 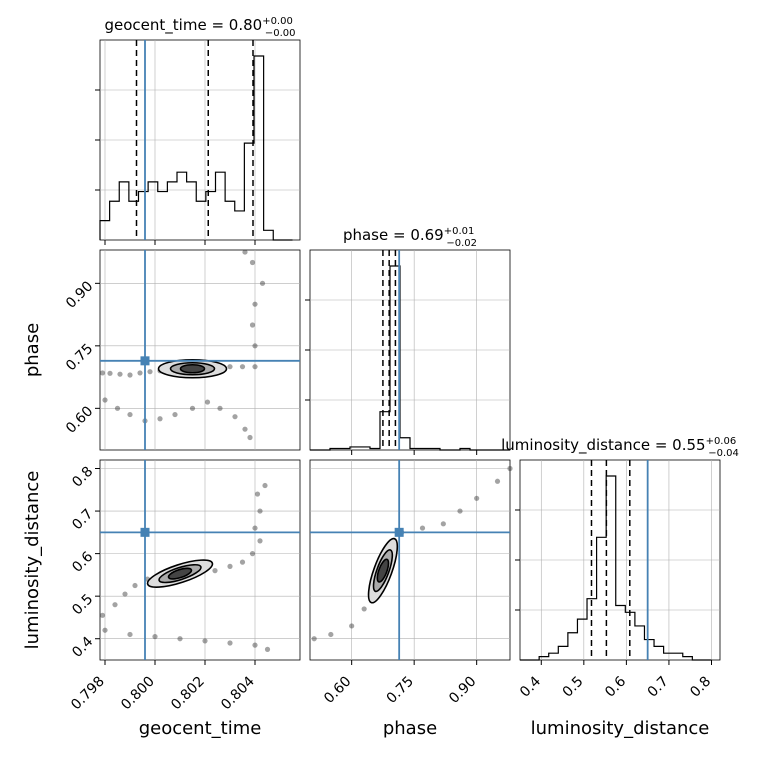 What do you see at coordinates (337, 690) in the screenshot?
I see `xtick-label-phase-0: 0.60` at bounding box center [337, 690].